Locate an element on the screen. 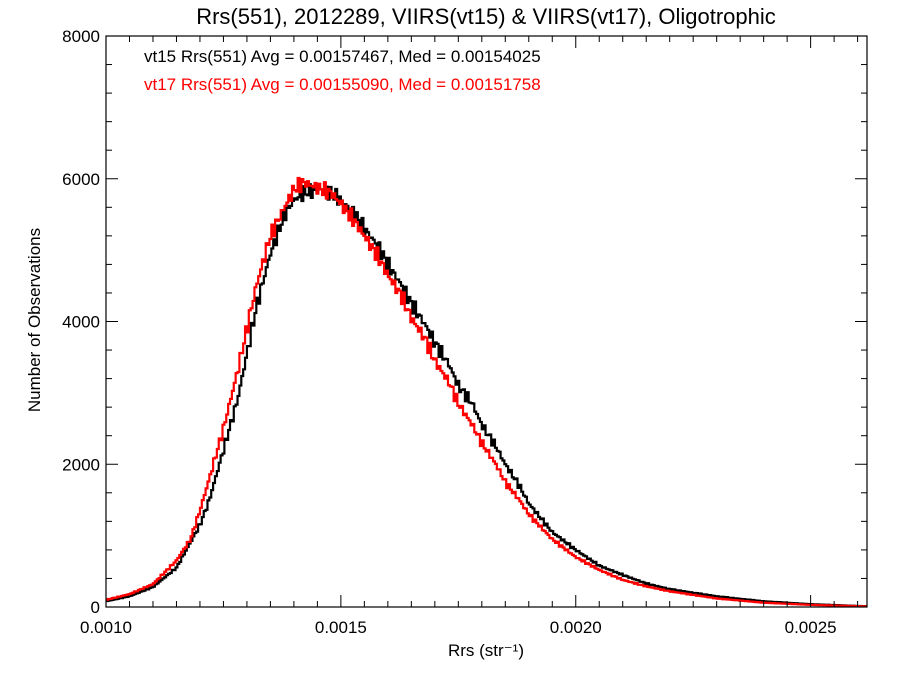 The height and width of the screenshot is (675, 900). y-tick-label: 2000 is located at coordinates (81, 464).